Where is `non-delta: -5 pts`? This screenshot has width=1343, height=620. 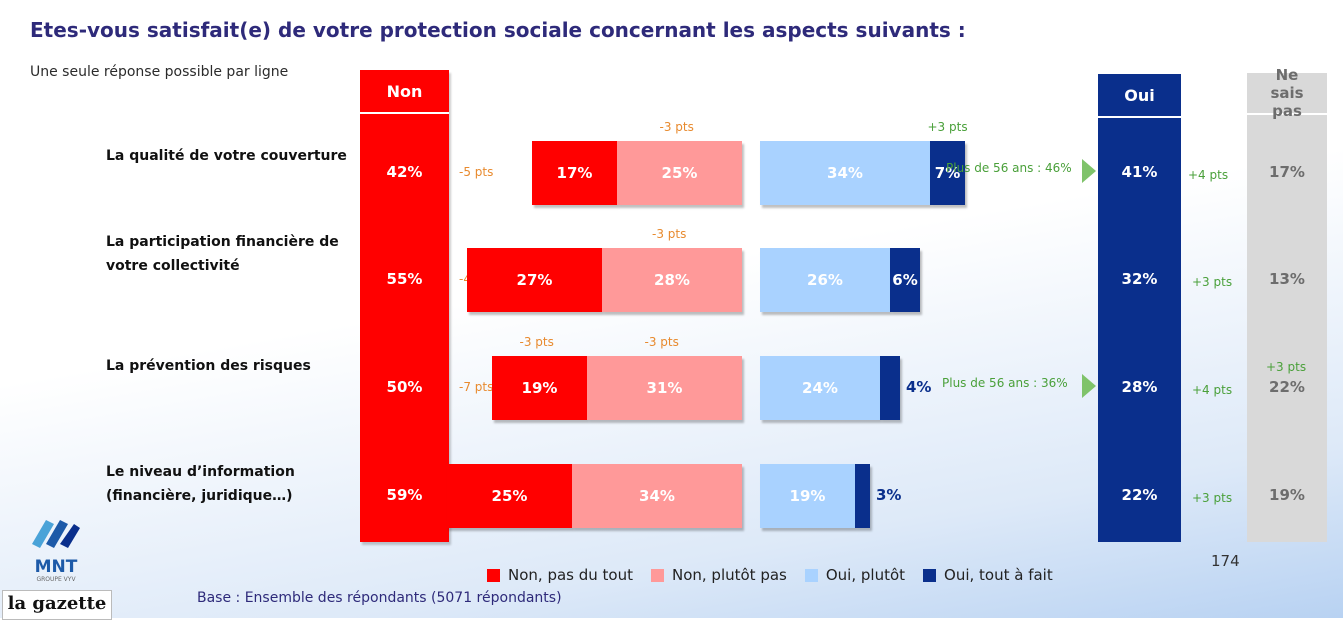
non-delta: -5 pts is located at coordinates (476, 172).